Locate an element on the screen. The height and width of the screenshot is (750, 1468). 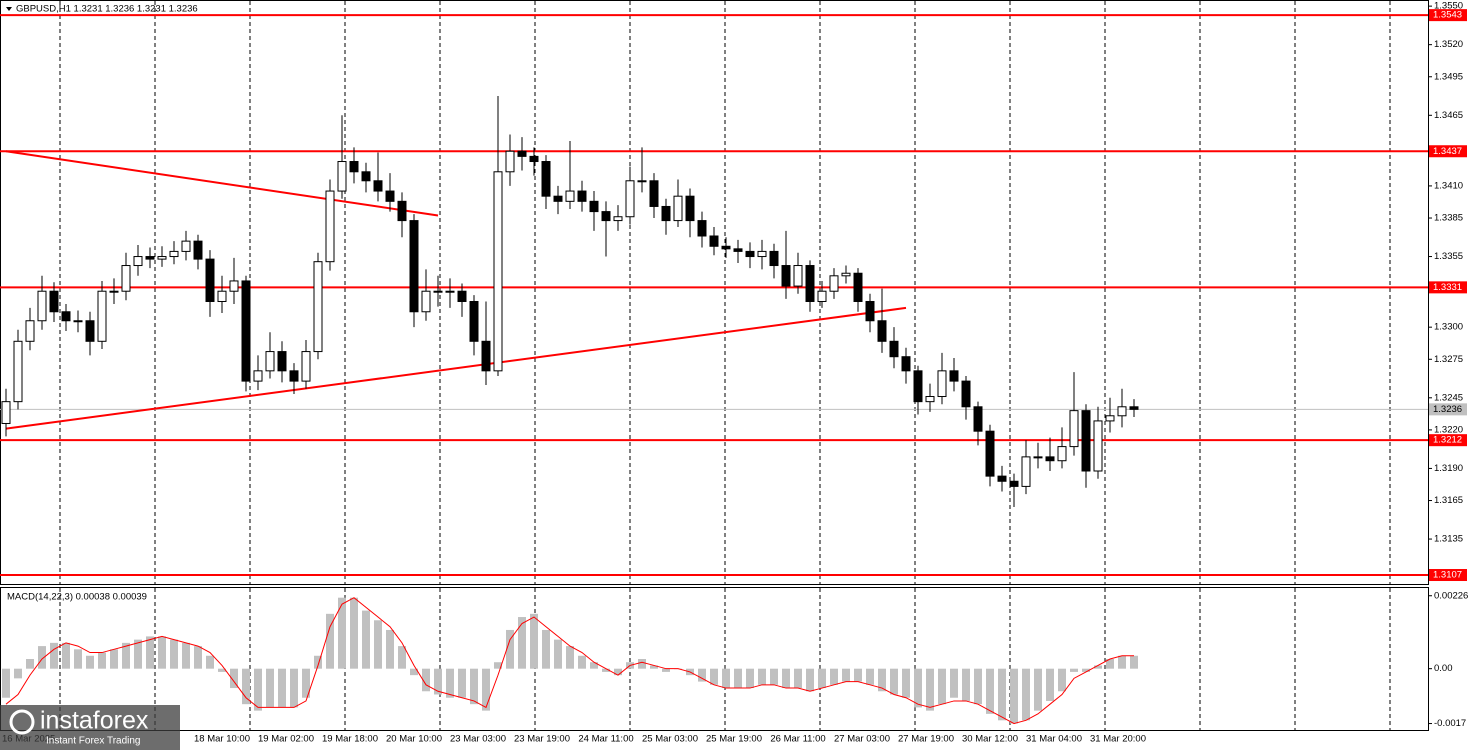
x-tick-label: 31 Mar 04:00 is located at coordinates (1054, 739).